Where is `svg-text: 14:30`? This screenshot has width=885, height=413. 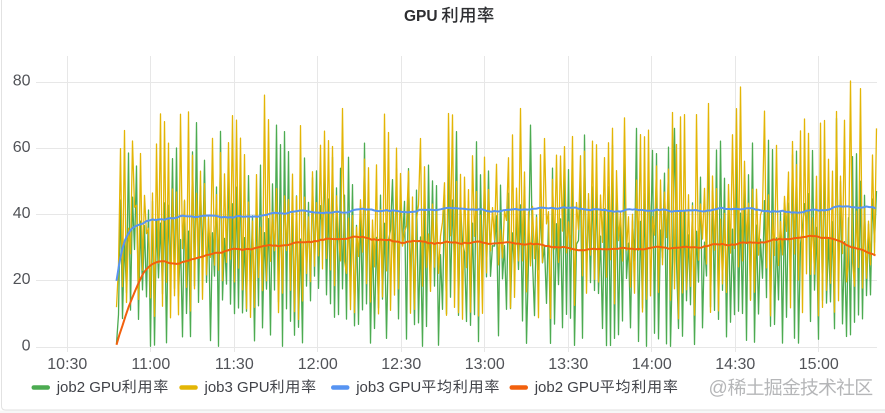
svg-text: 14:30 is located at coordinates (735, 364).